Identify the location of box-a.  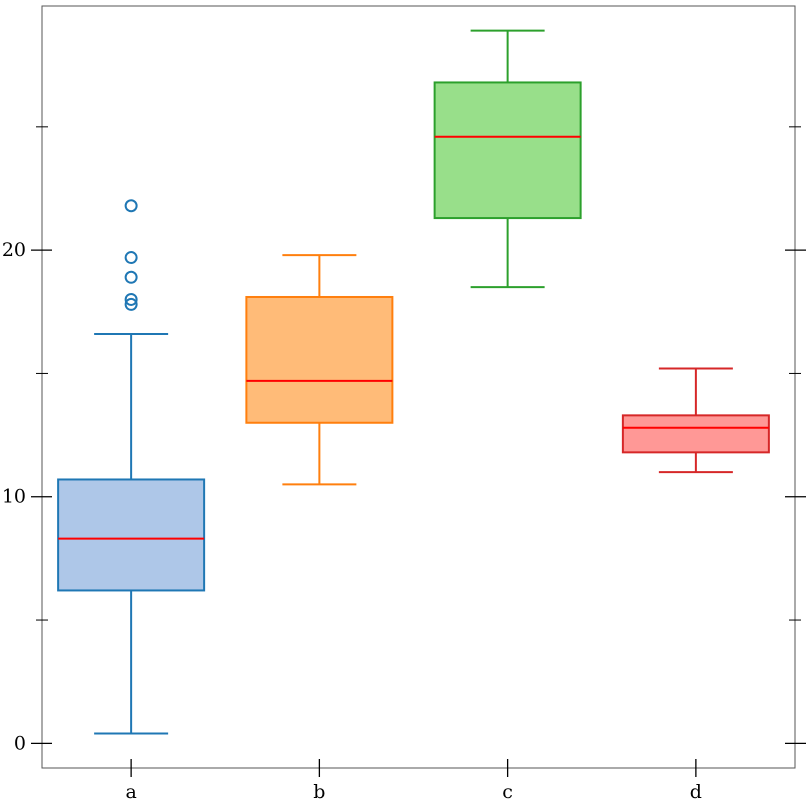
(131, 467).